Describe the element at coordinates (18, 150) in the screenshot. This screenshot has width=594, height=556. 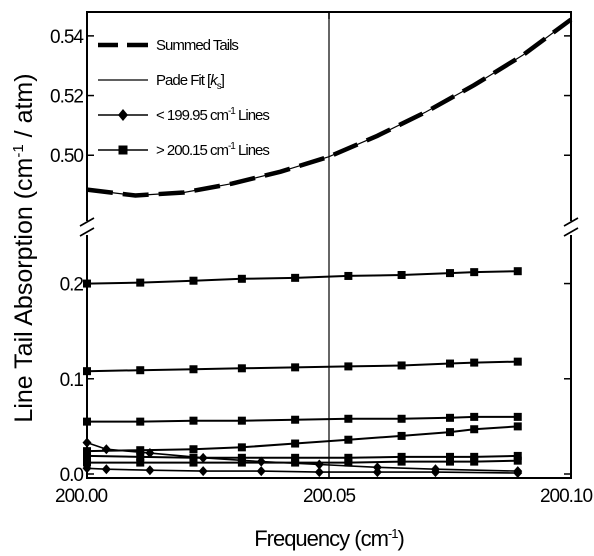
I see `y-axis-title-superscript: -1` at that location.